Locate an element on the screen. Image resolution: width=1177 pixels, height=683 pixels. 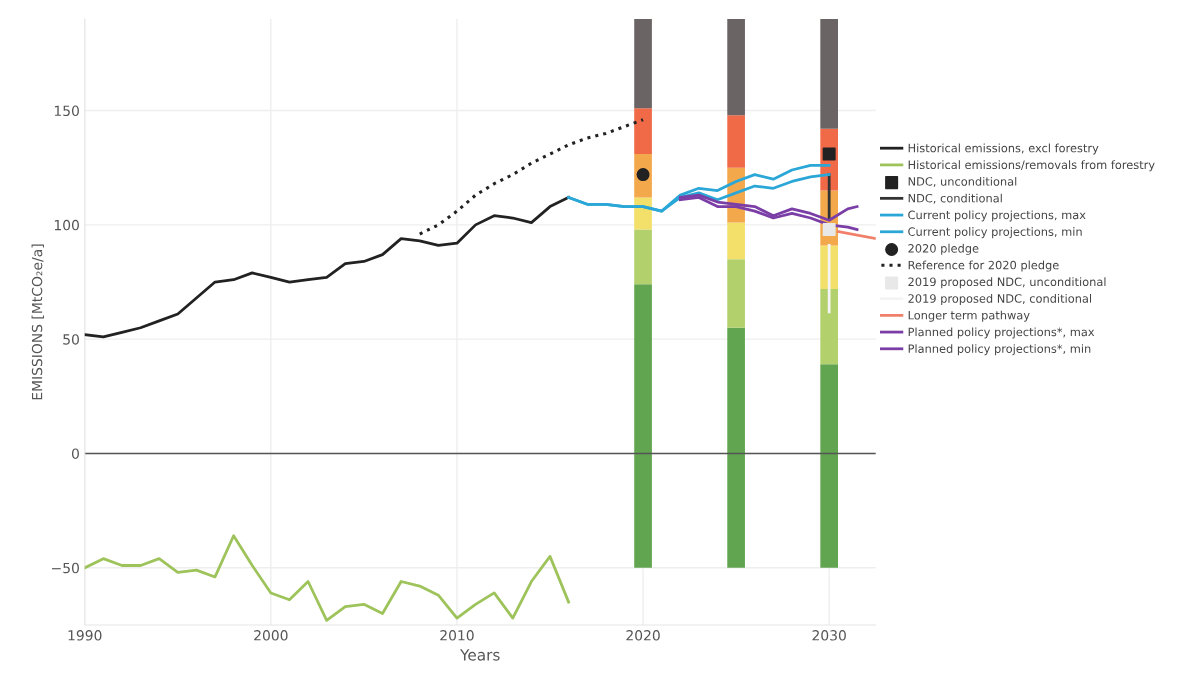
legend-label: 2019 proposed NDC, unconditional is located at coordinates (1007, 283).